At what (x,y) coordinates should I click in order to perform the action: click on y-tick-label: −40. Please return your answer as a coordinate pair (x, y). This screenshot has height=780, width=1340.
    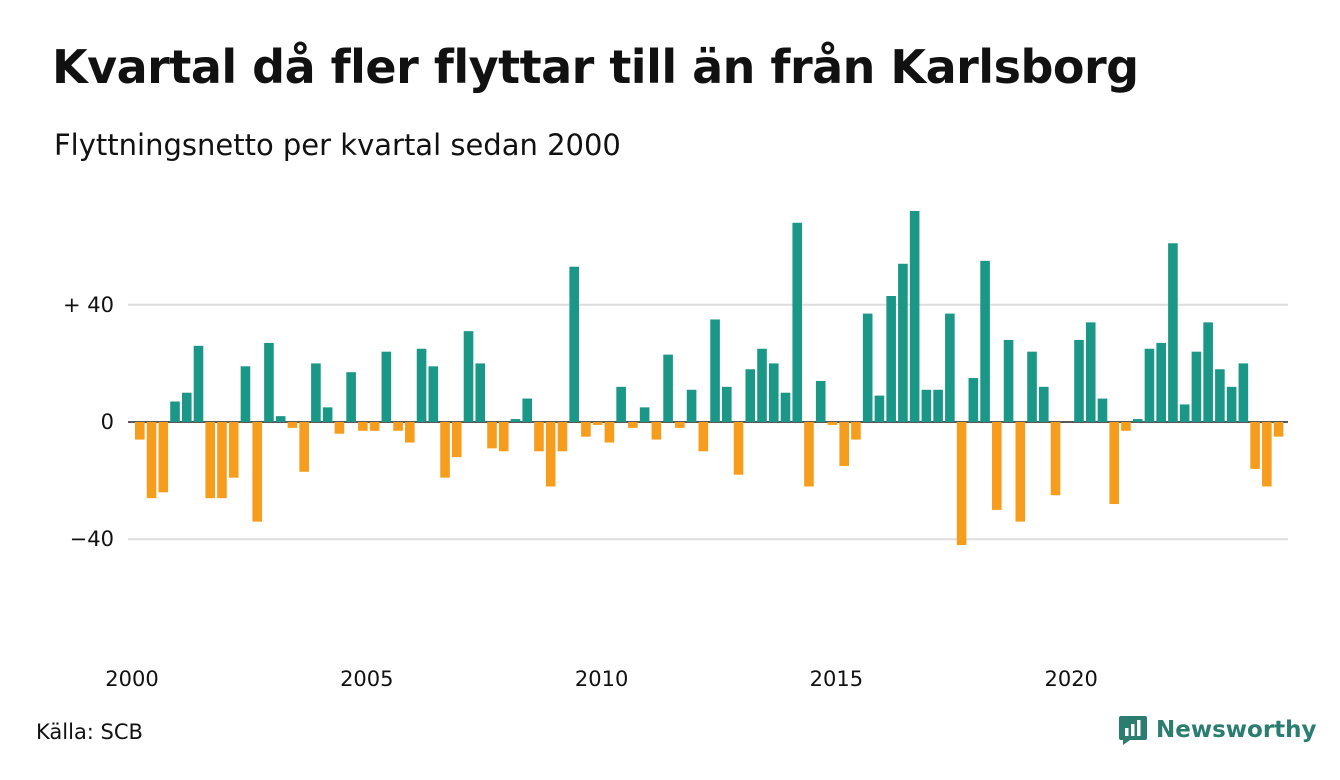
    Looking at the image, I should click on (92, 539).